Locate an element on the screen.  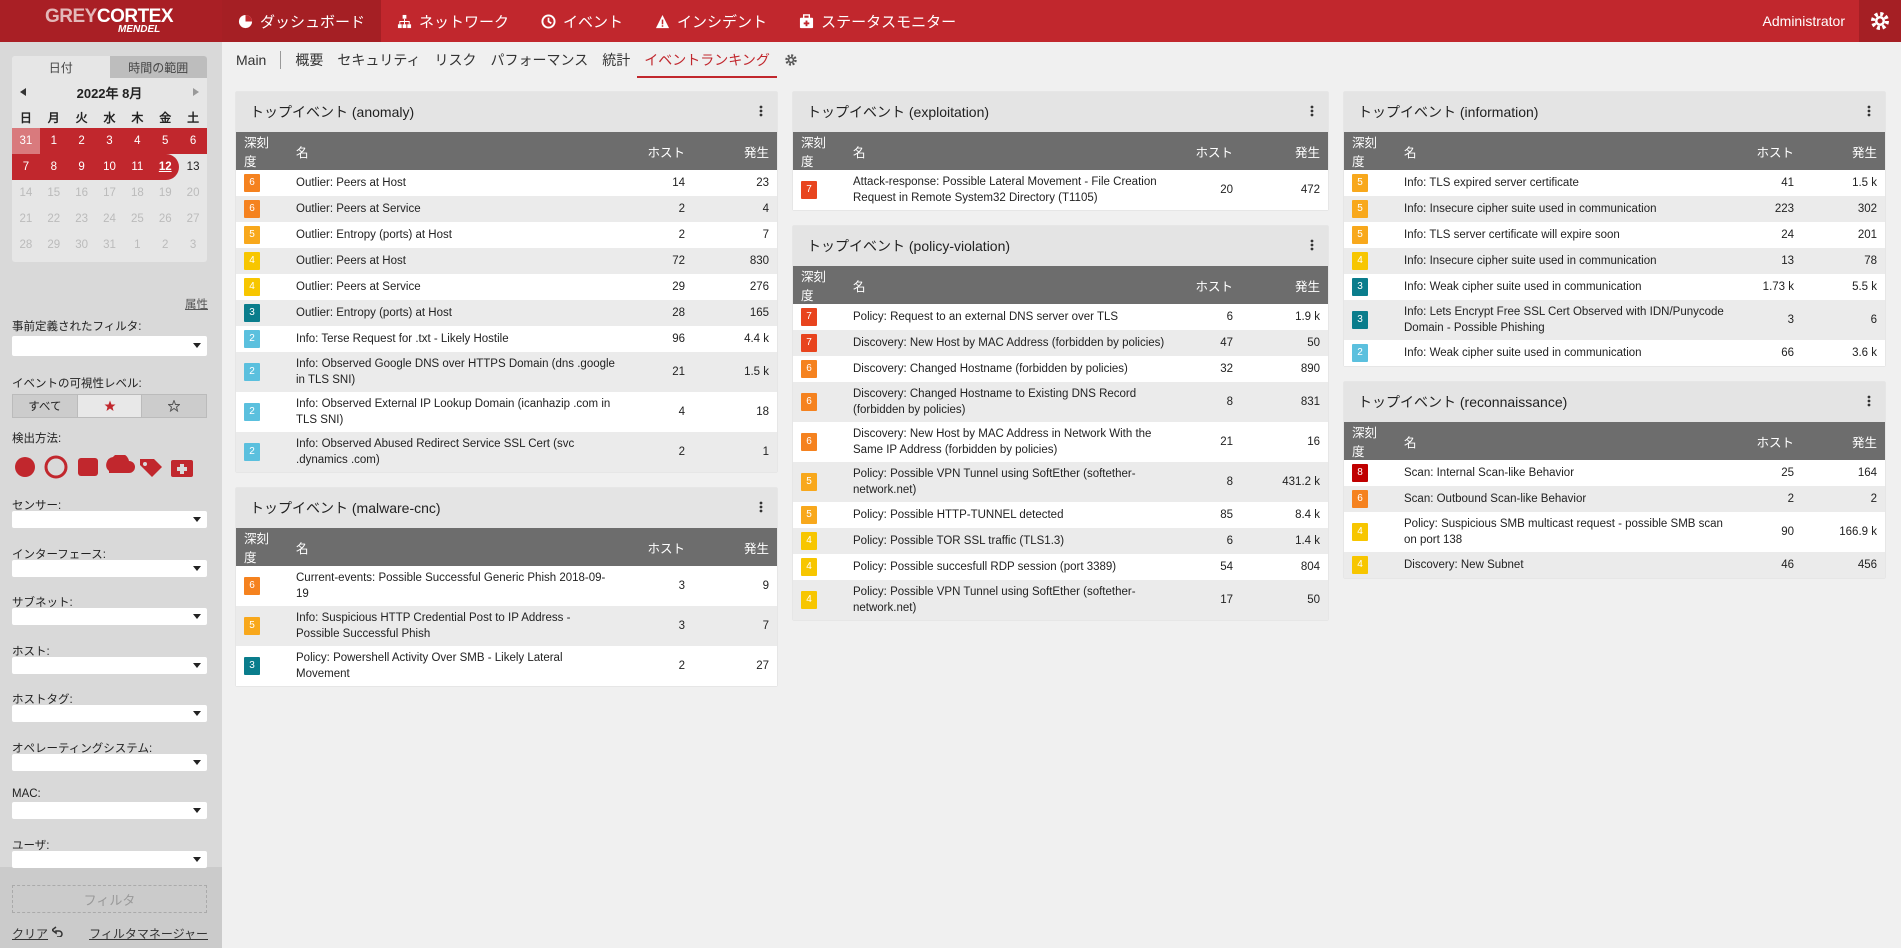
sub-nav-tab: 統計 is located at coordinates (616, 60).